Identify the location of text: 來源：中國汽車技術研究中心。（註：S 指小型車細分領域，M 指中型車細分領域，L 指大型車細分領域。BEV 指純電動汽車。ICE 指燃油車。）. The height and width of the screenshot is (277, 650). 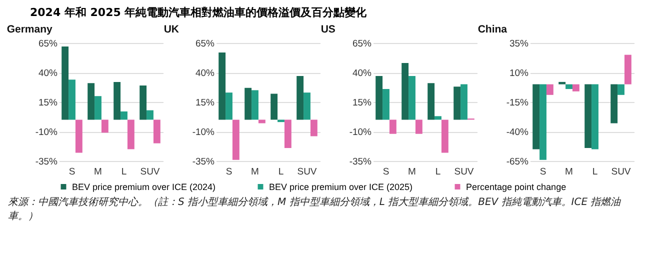
(315, 210).